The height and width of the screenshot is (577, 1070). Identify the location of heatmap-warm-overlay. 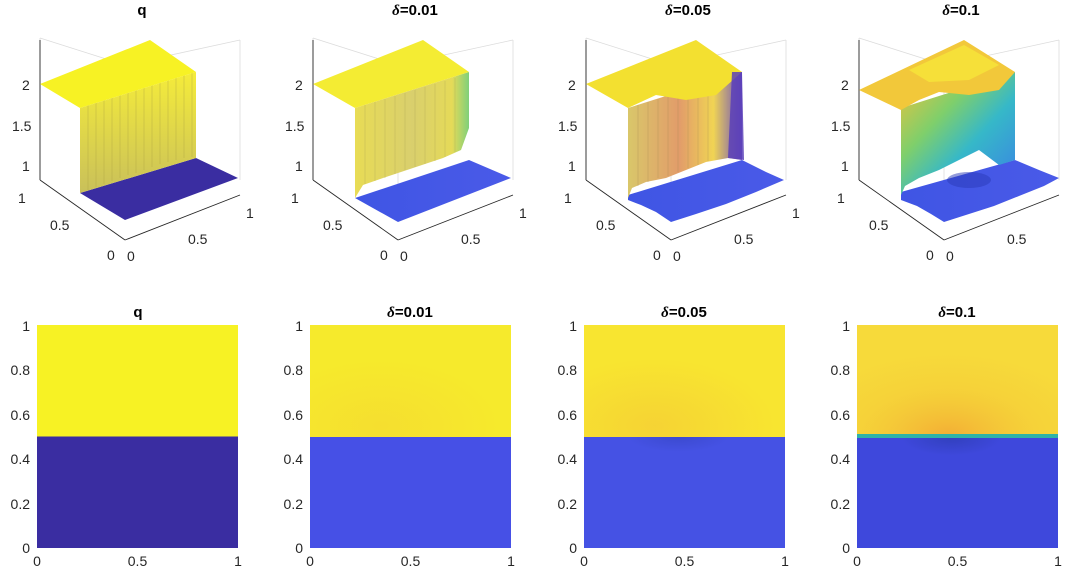
(957, 381).